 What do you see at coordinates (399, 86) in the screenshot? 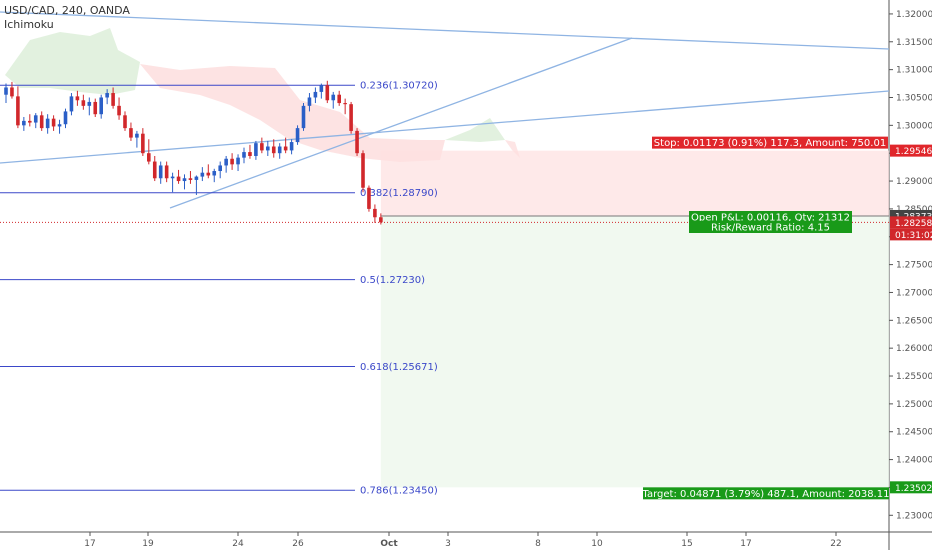
I see `fib-label-0: 0.236(1.30720)` at bounding box center [399, 86].